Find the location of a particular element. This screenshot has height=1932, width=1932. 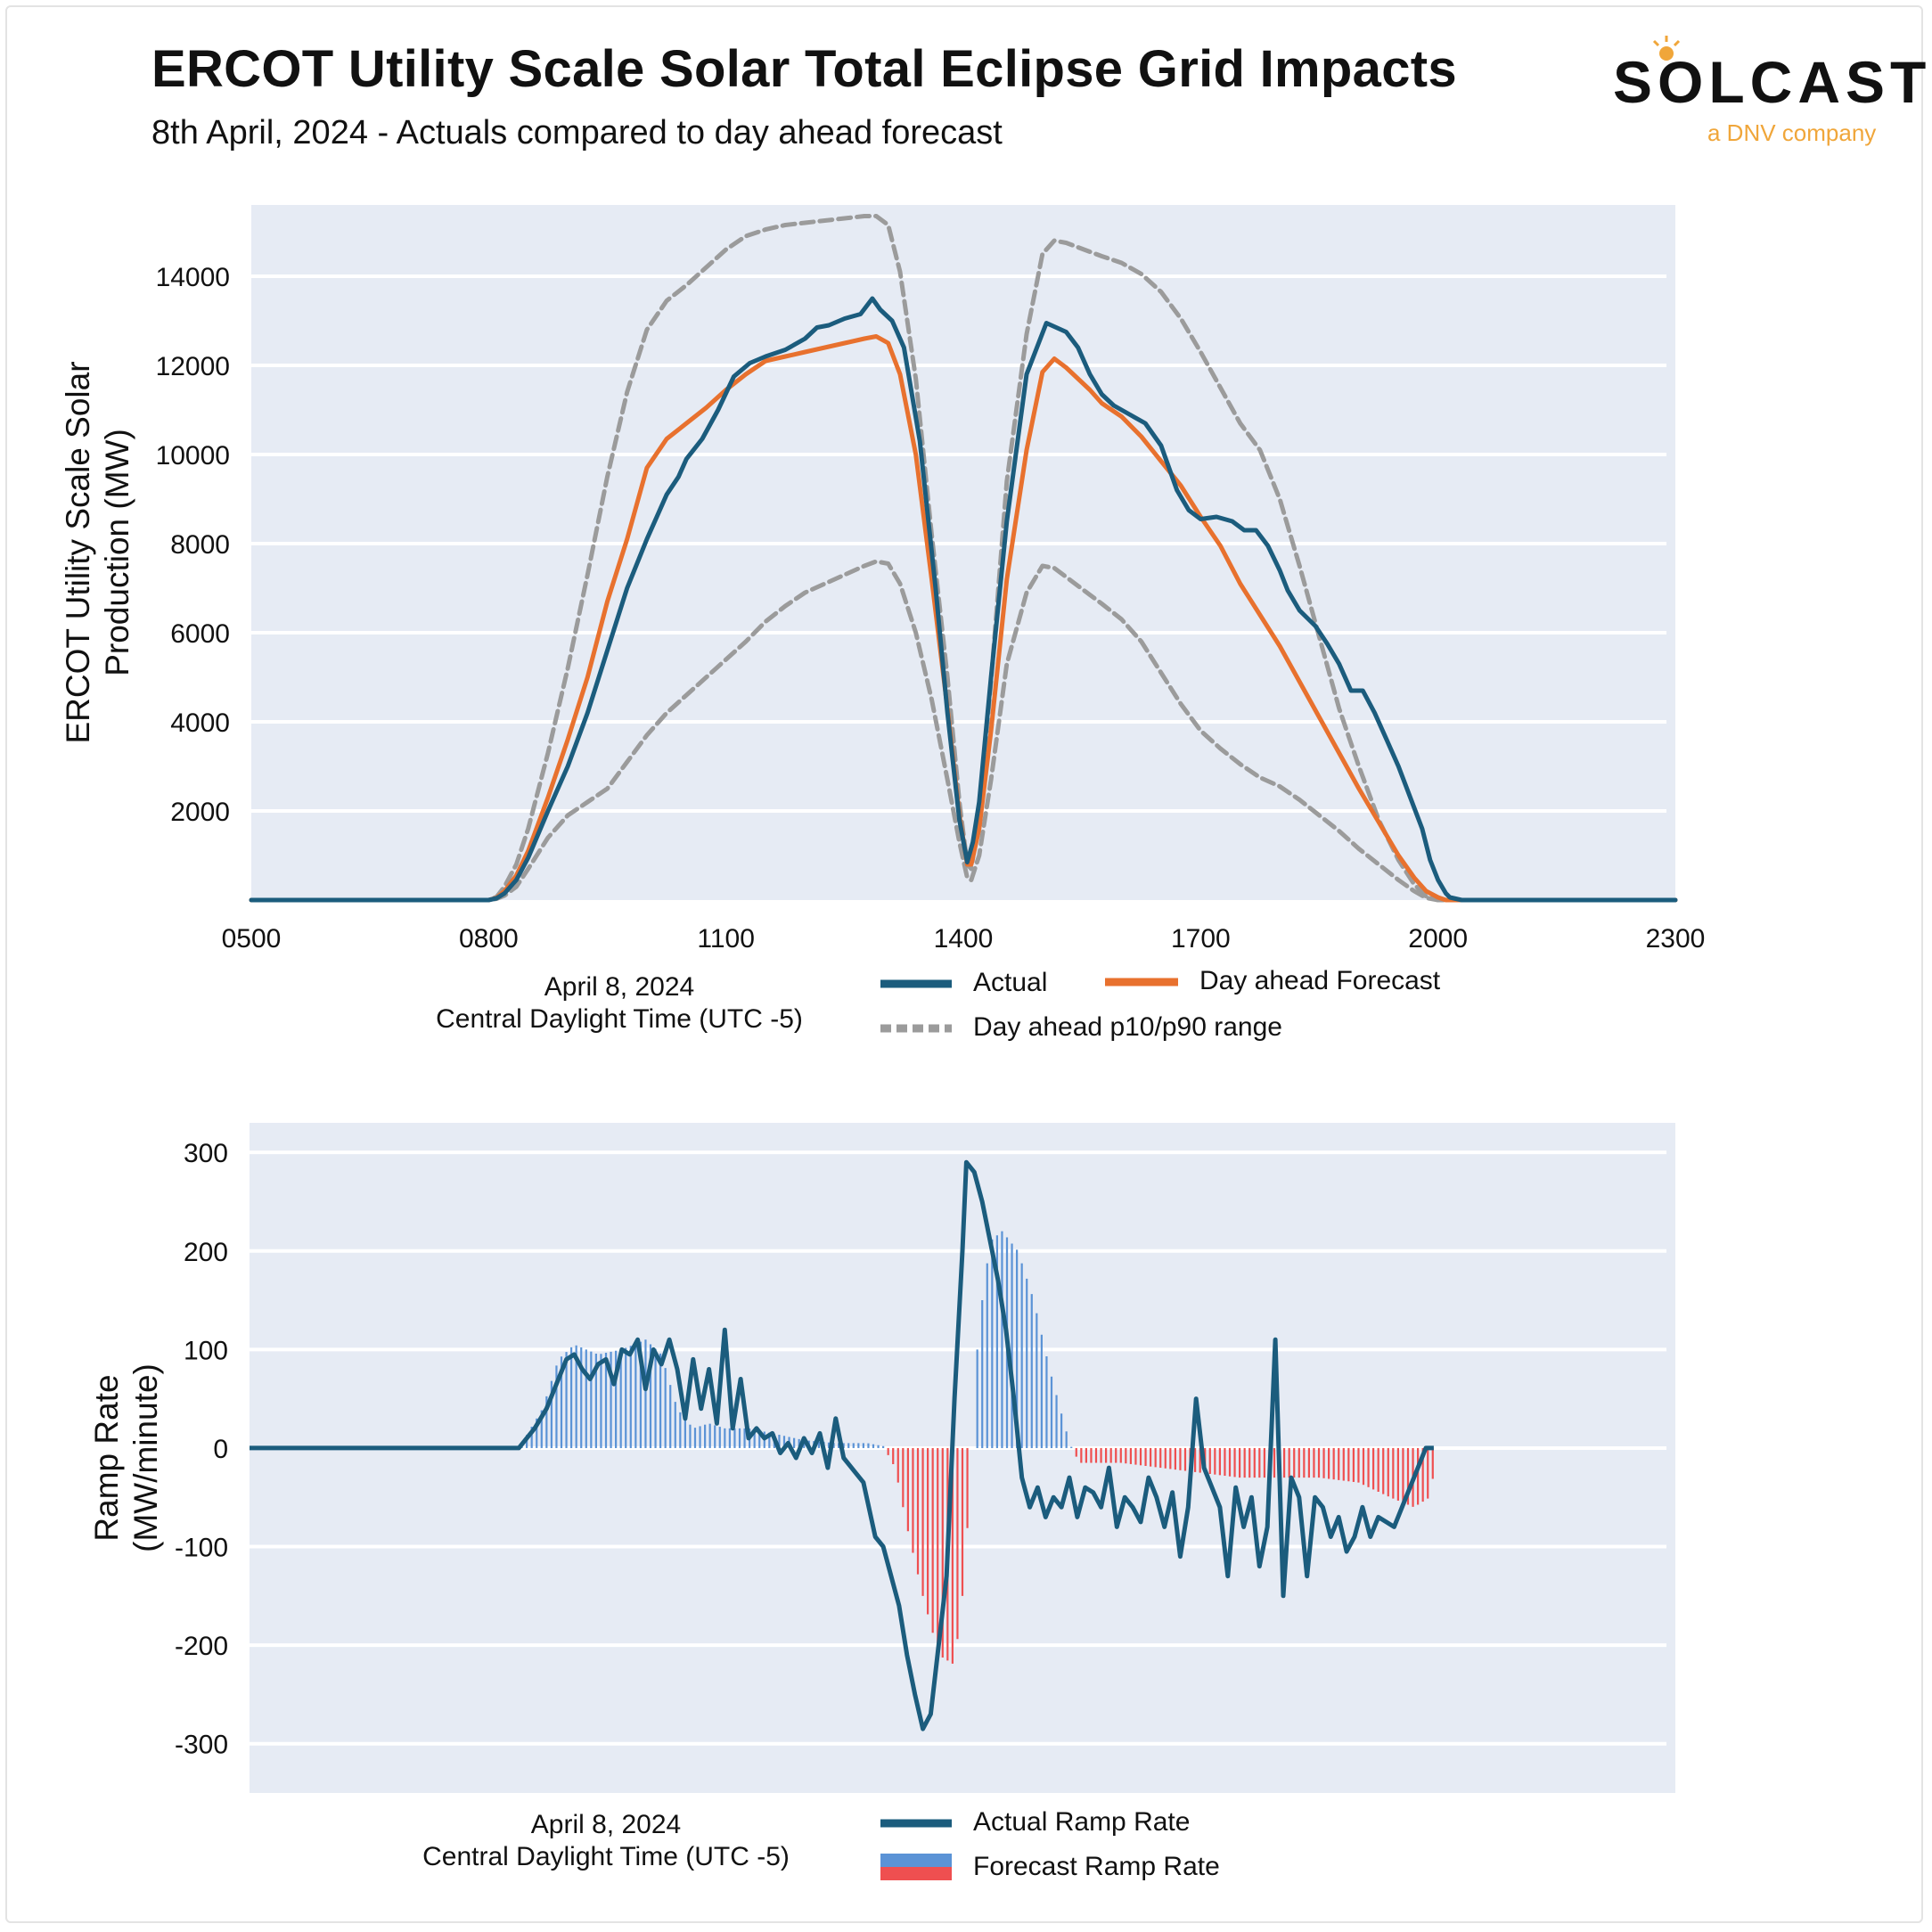

legend-actual-ramp-swatch is located at coordinates (916, 1823).